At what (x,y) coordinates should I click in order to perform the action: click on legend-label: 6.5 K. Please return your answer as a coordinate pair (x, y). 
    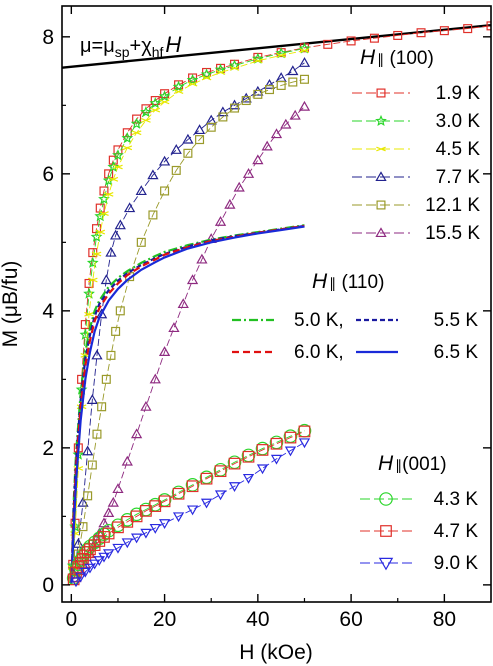
    Looking at the image, I should click on (456, 352).